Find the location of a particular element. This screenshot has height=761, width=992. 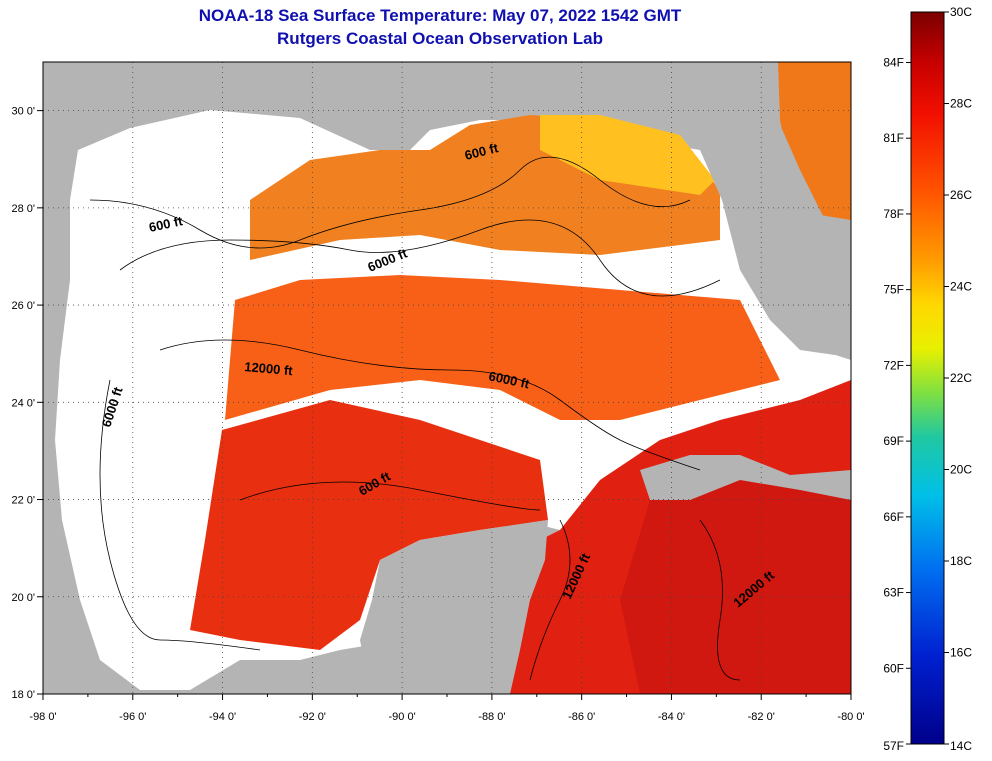

colorbar-f-label: 66F is located at coordinates (893, 517).